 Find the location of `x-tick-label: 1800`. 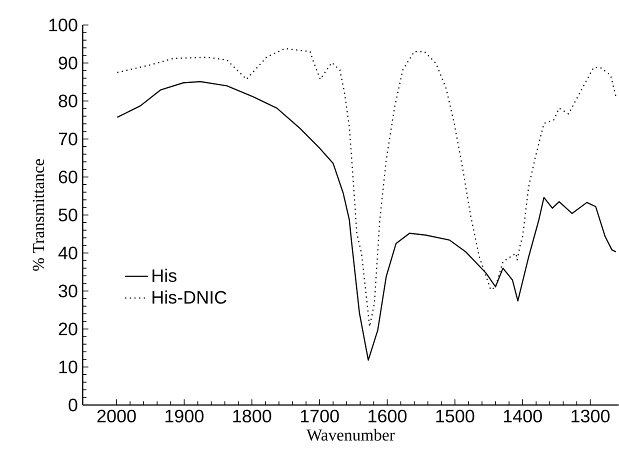

x-tick-label: 1800 is located at coordinates (252, 416).